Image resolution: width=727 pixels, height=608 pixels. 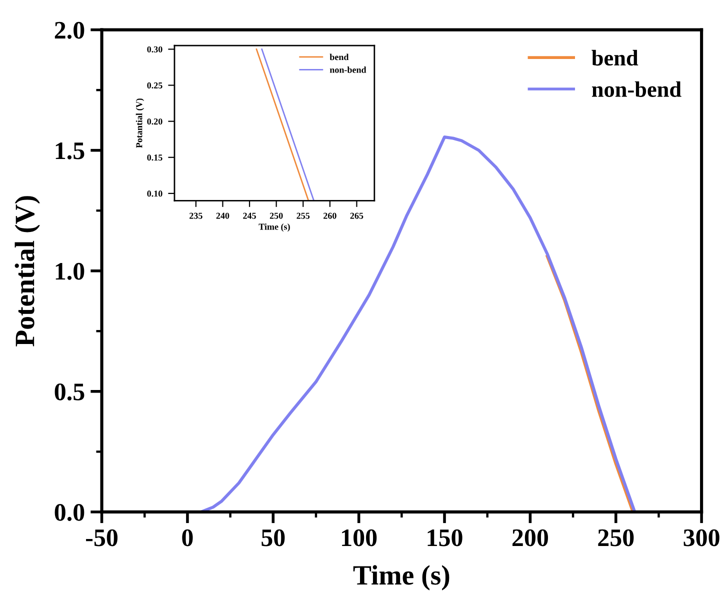 I want to click on x-tick-label: 300, so click(x=702, y=537).